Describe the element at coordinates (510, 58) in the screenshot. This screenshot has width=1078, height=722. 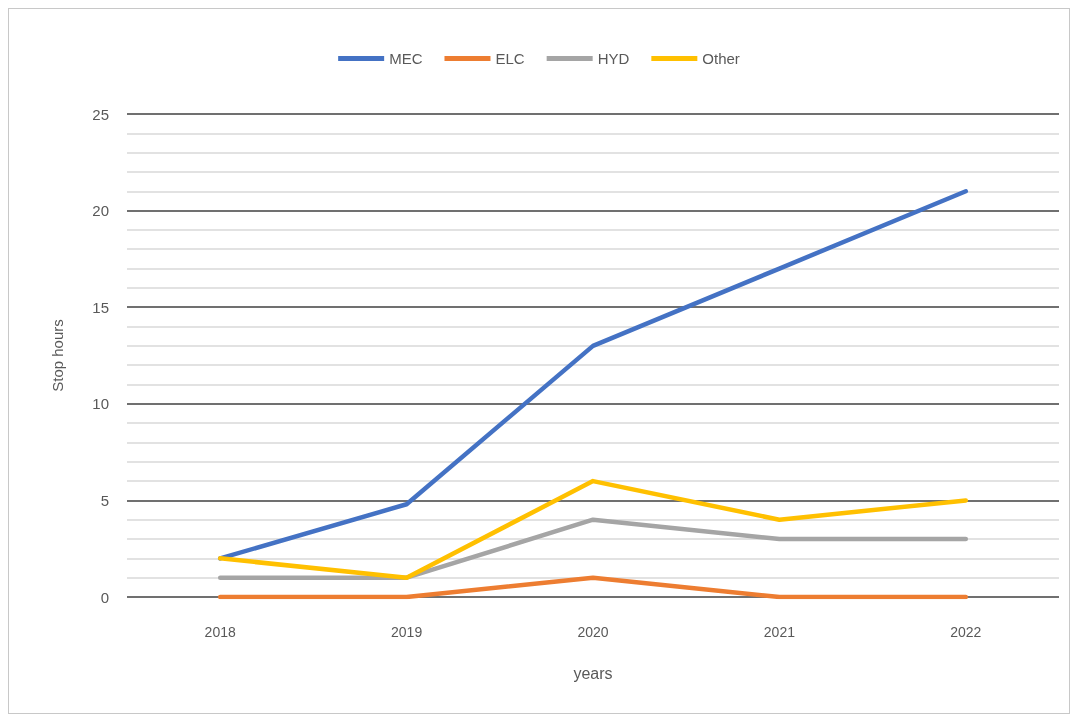
I see `legend-label: ELC` at that location.